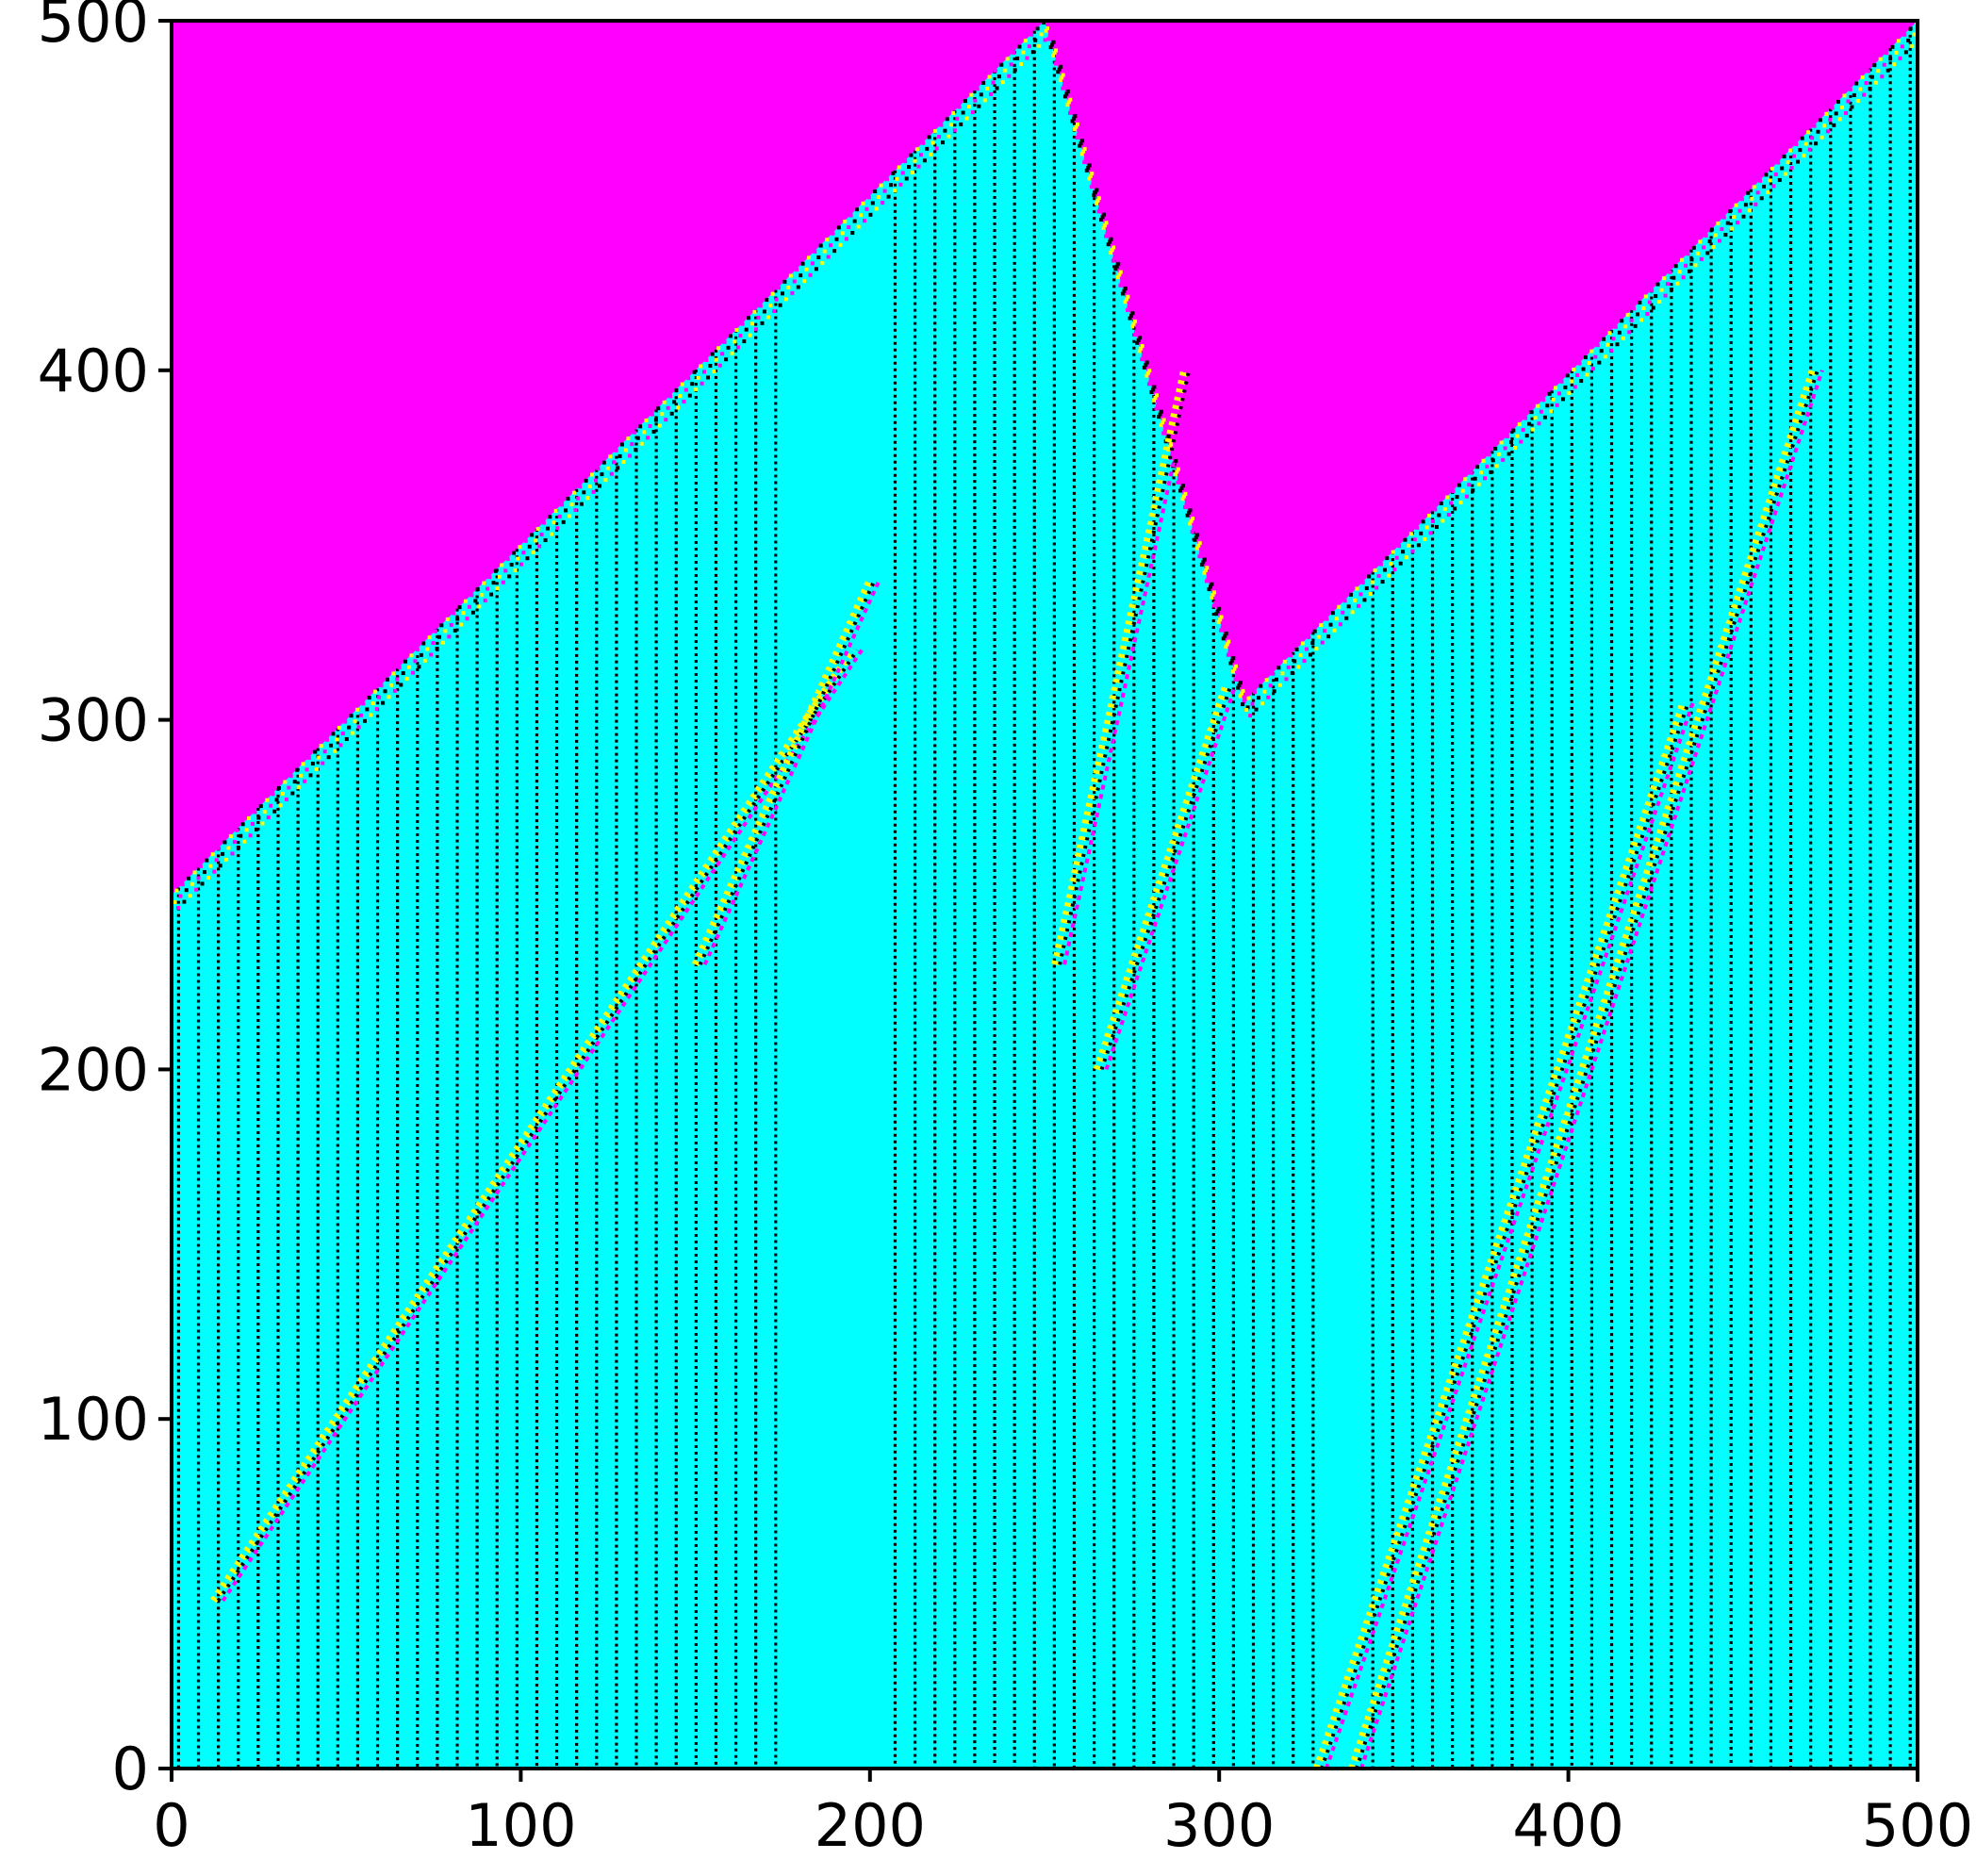 The height and width of the screenshot is (1876, 1976). What do you see at coordinates (791, 772) in the screenshot?
I see `diagonal-band` at bounding box center [791, 772].